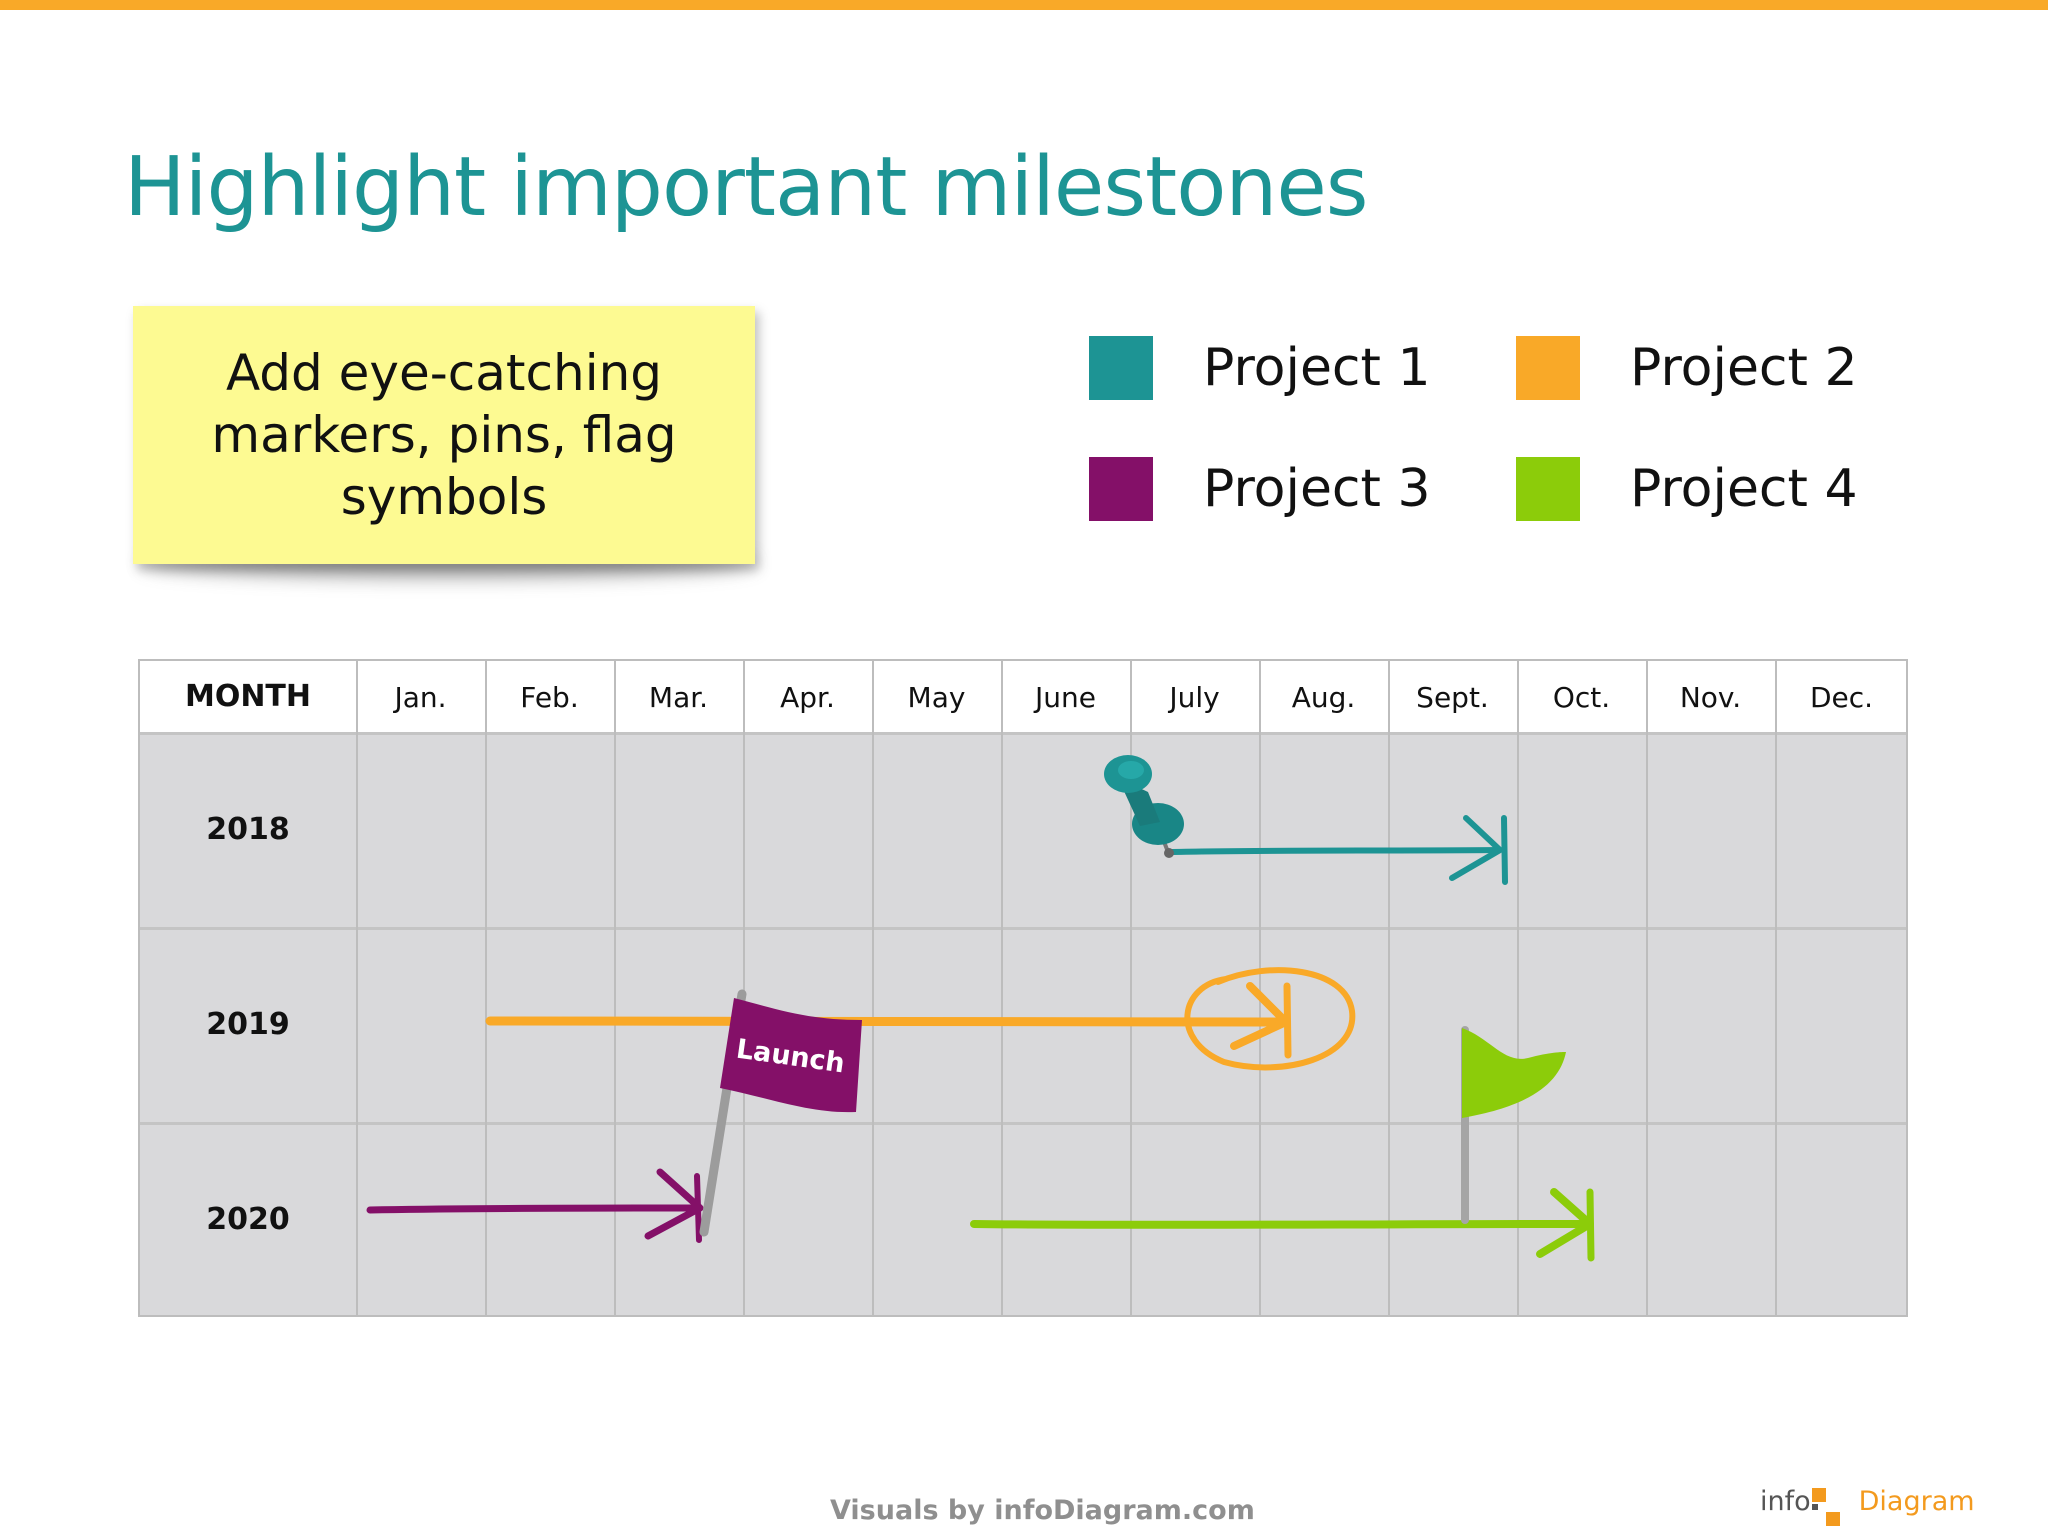 Image resolution: width=2048 pixels, height=1536 pixels. I want to click on legend-label-project-1: Project 1, so click(1317, 368).